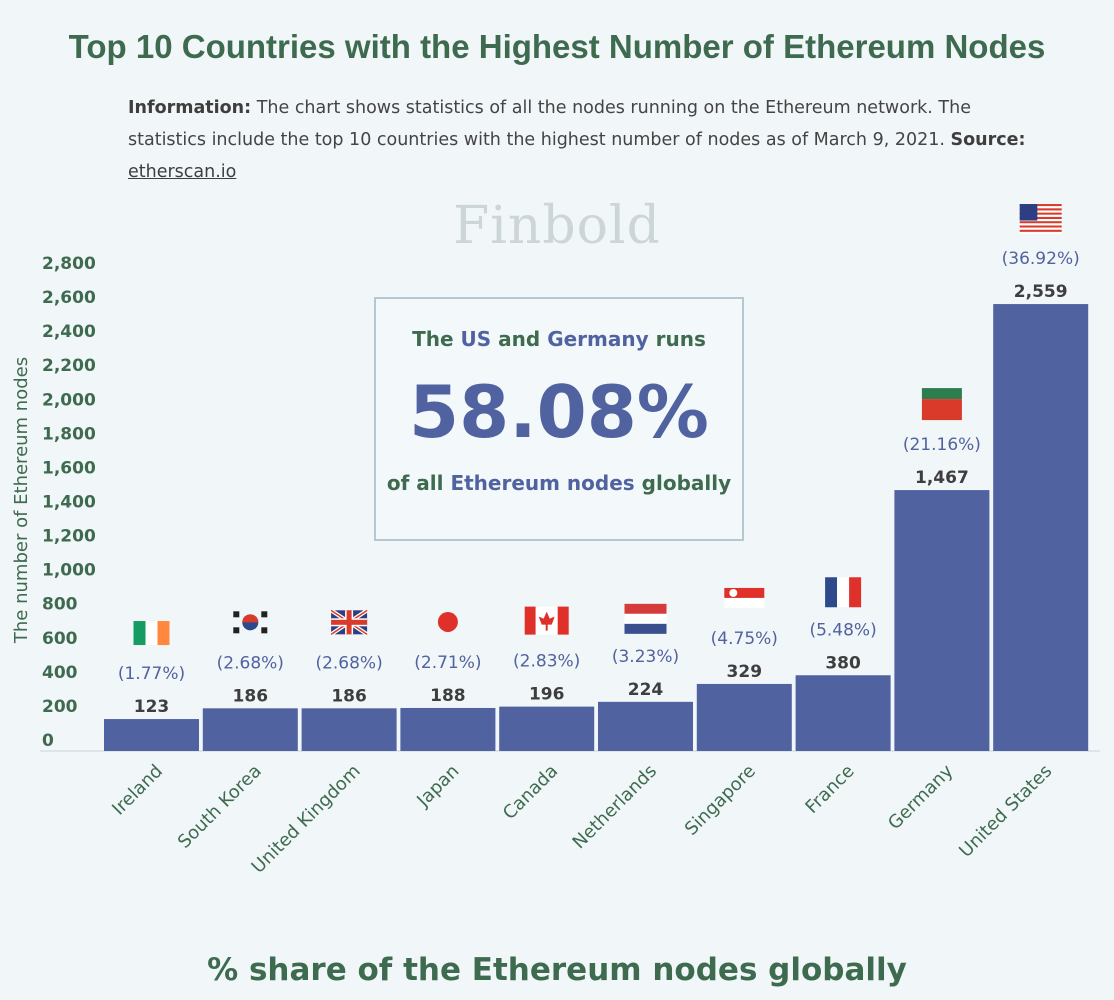  What do you see at coordinates (69, 400) in the screenshot?
I see `y-tick-label: 2,000` at bounding box center [69, 400].